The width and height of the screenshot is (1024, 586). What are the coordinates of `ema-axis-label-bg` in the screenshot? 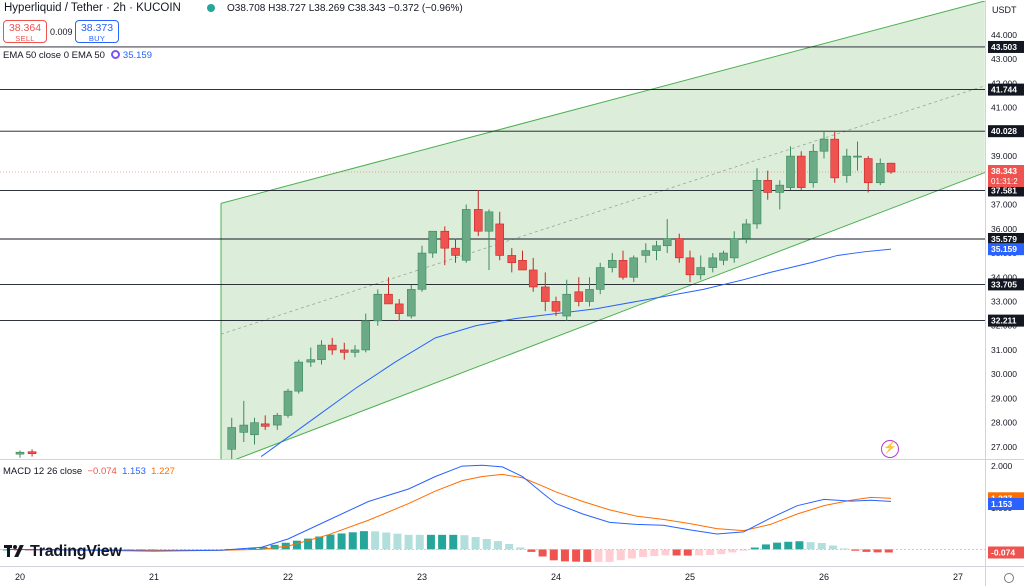 It's located at (1006, 249).